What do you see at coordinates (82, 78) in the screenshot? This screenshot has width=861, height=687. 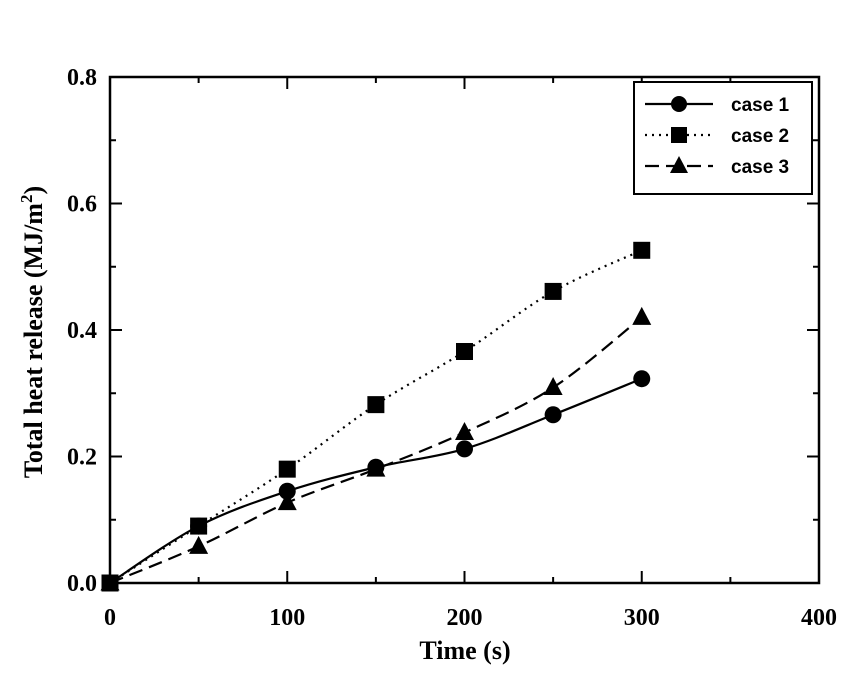 I see `y-tick-label: 0.8` at bounding box center [82, 78].